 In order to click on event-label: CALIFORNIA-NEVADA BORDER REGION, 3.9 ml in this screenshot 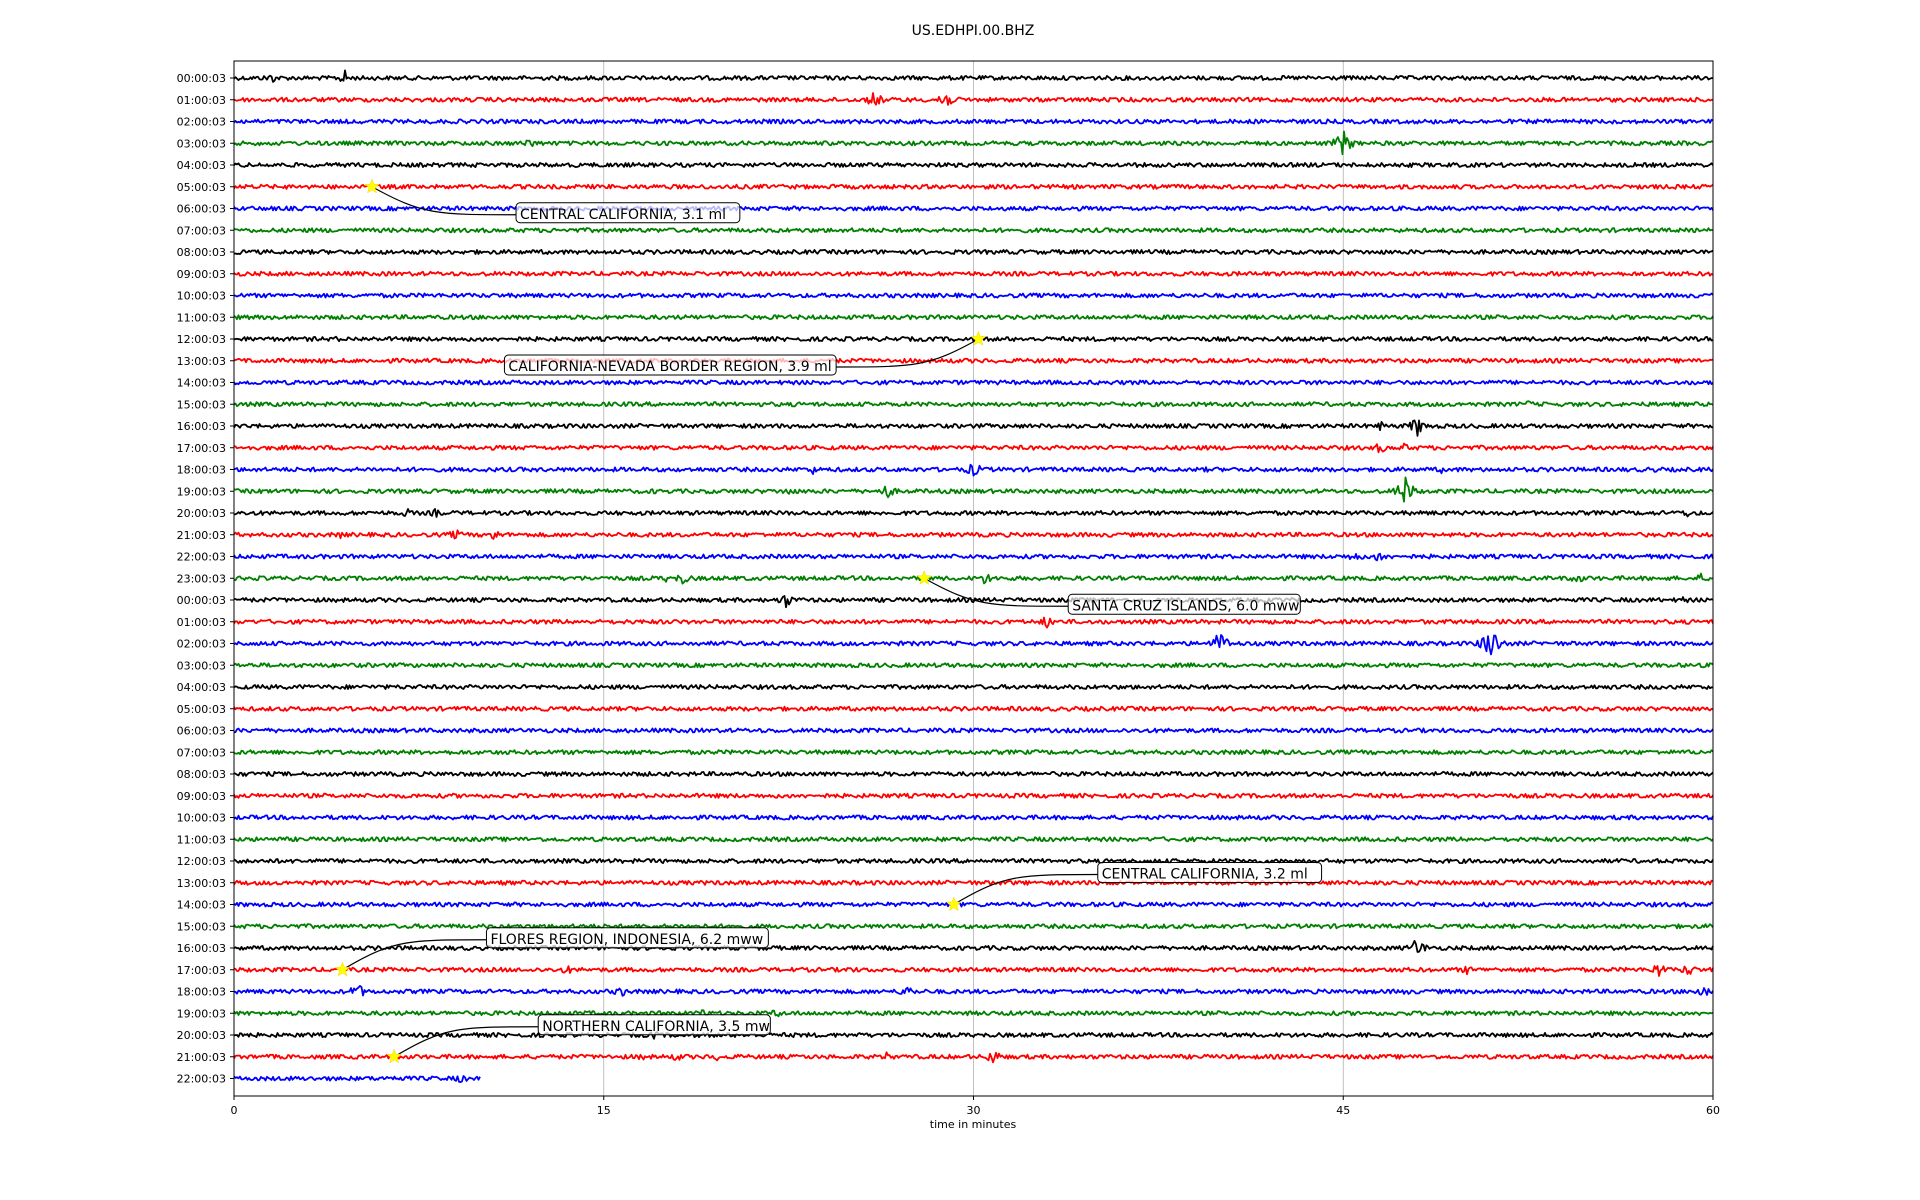, I will do `click(669, 367)`.